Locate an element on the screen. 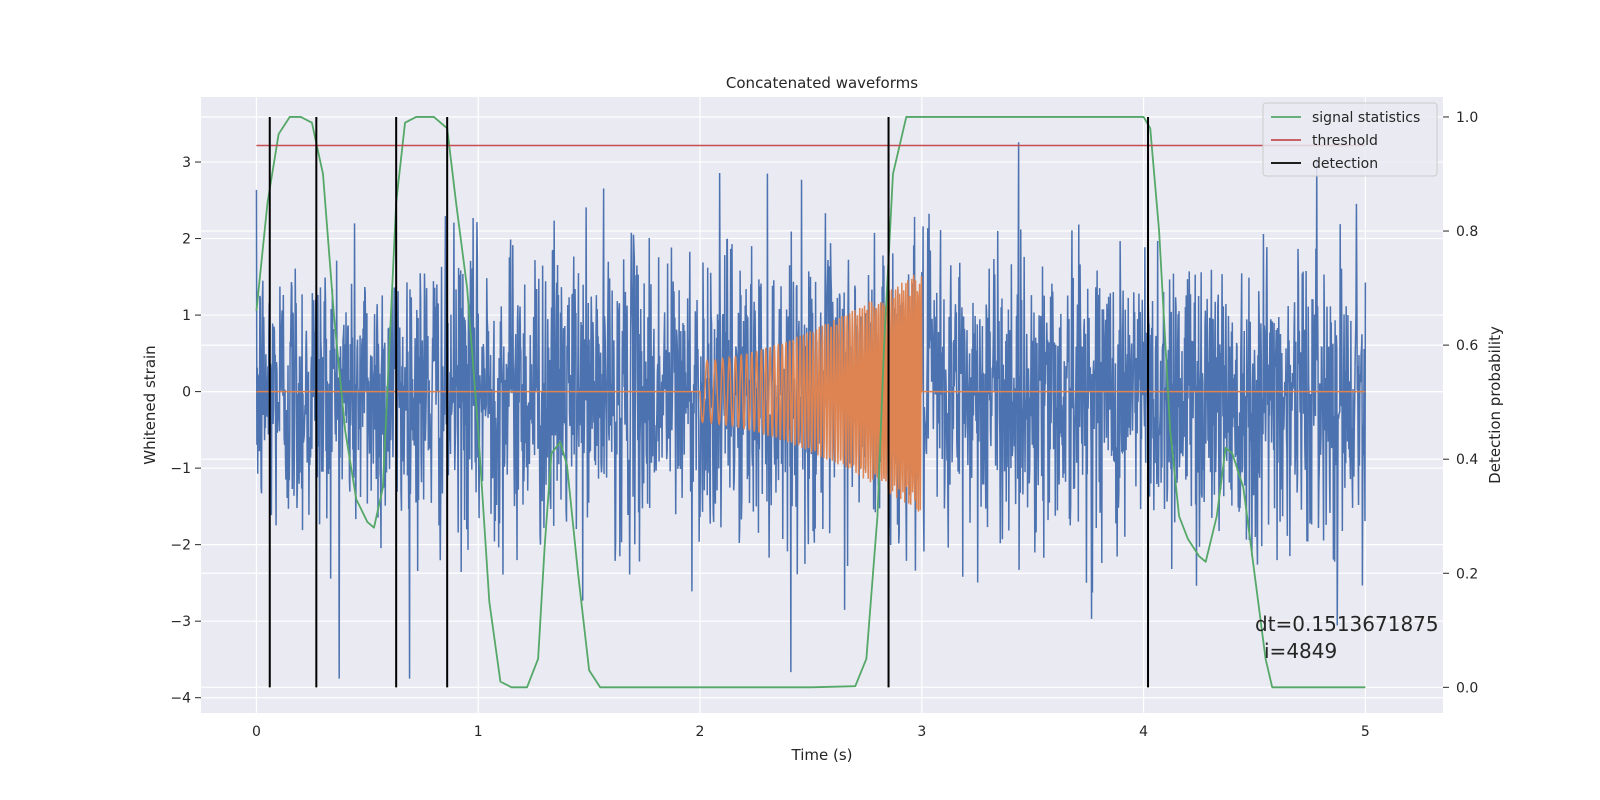  annotation-block: dt=0.1513671875 i=4849 is located at coordinates (1347, 637).